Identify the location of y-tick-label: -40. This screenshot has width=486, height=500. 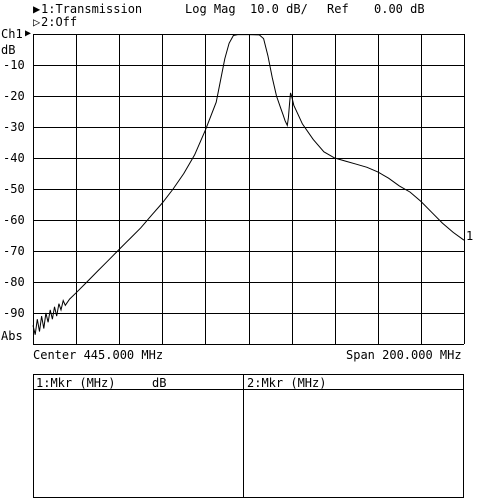
(14, 158).